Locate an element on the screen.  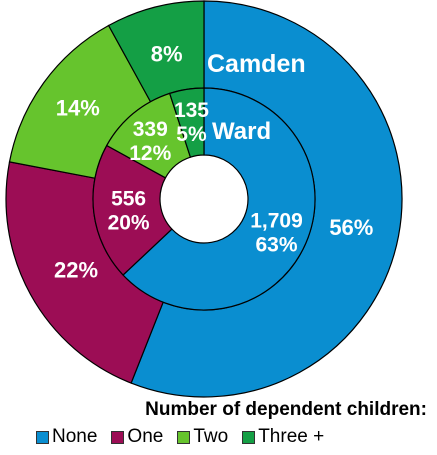
outer-ring-title: Camden is located at coordinates (256, 64).